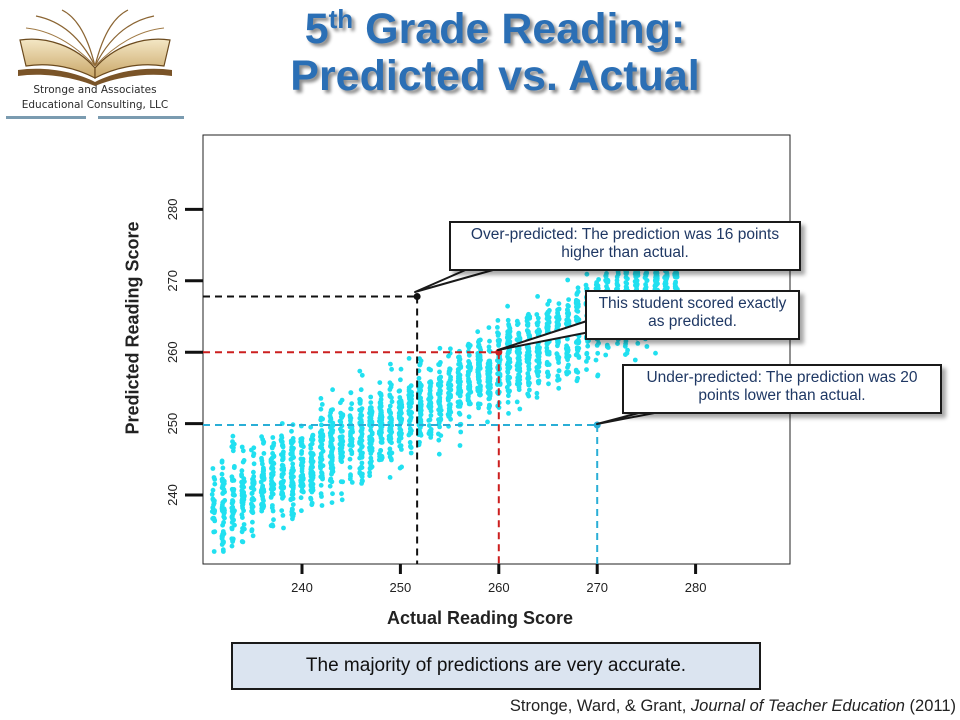 This screenshot has height=720, width=960. What do you see at coordinates (316, 29) in the screenshot?
I see `title-grade-number: 5` at bounding box center [316, 29].